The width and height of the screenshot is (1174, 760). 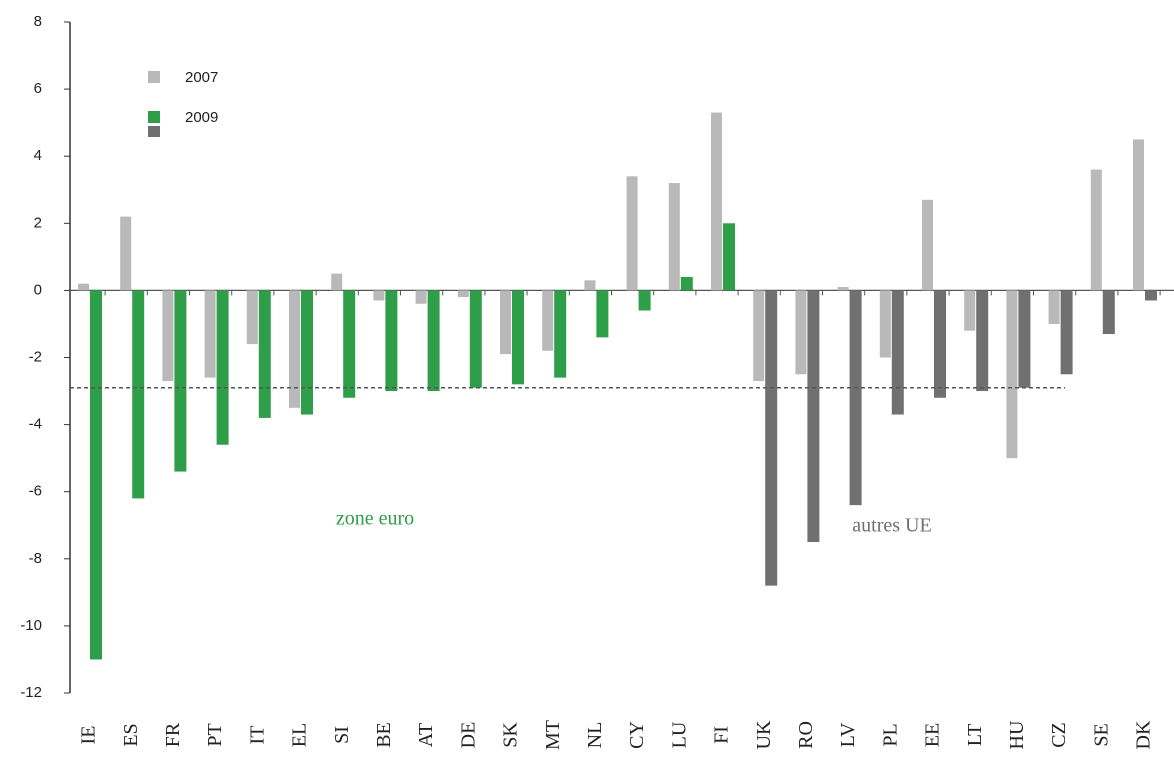 I want to click on x-tick-label: DK, so click(x=1144, y=734).